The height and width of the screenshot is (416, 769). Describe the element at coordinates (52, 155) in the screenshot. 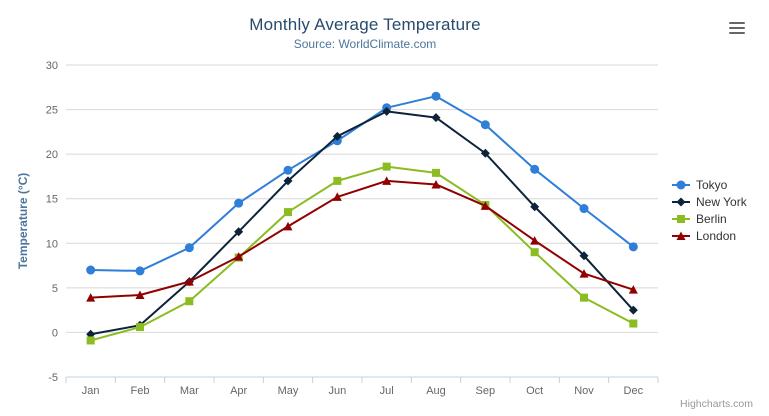

I see `y-tick-label: 20` at that location.